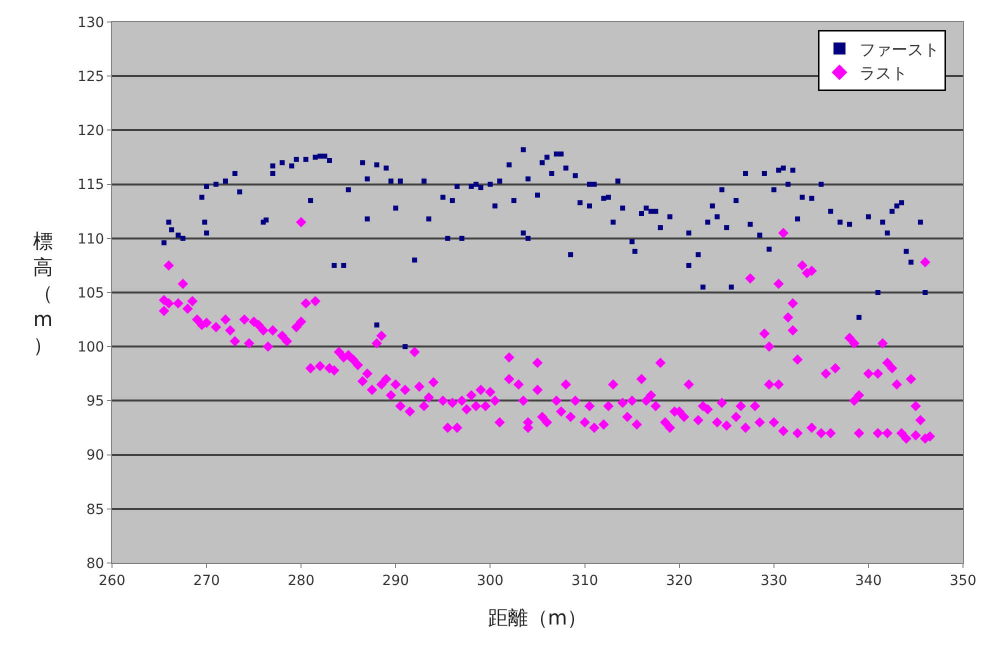 Image resolution: width=990 pixels, height=664 pixels. I want to click on y-tick-label: 85, so click(95, 510).